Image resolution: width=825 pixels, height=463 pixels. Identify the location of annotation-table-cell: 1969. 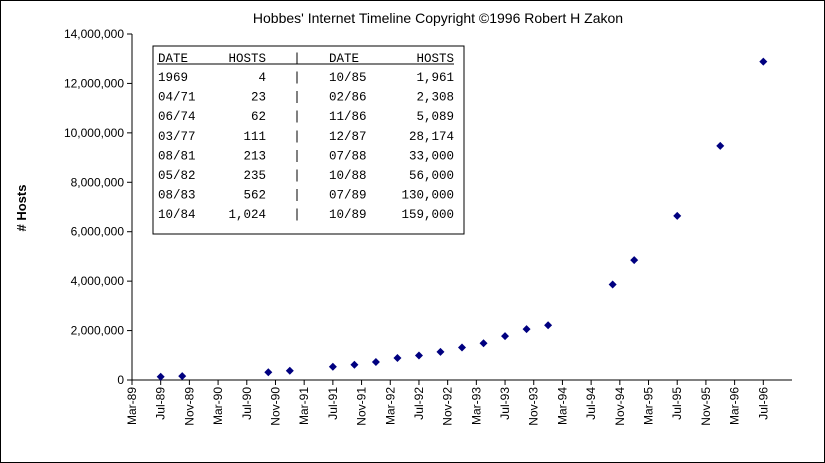
(173, 78).